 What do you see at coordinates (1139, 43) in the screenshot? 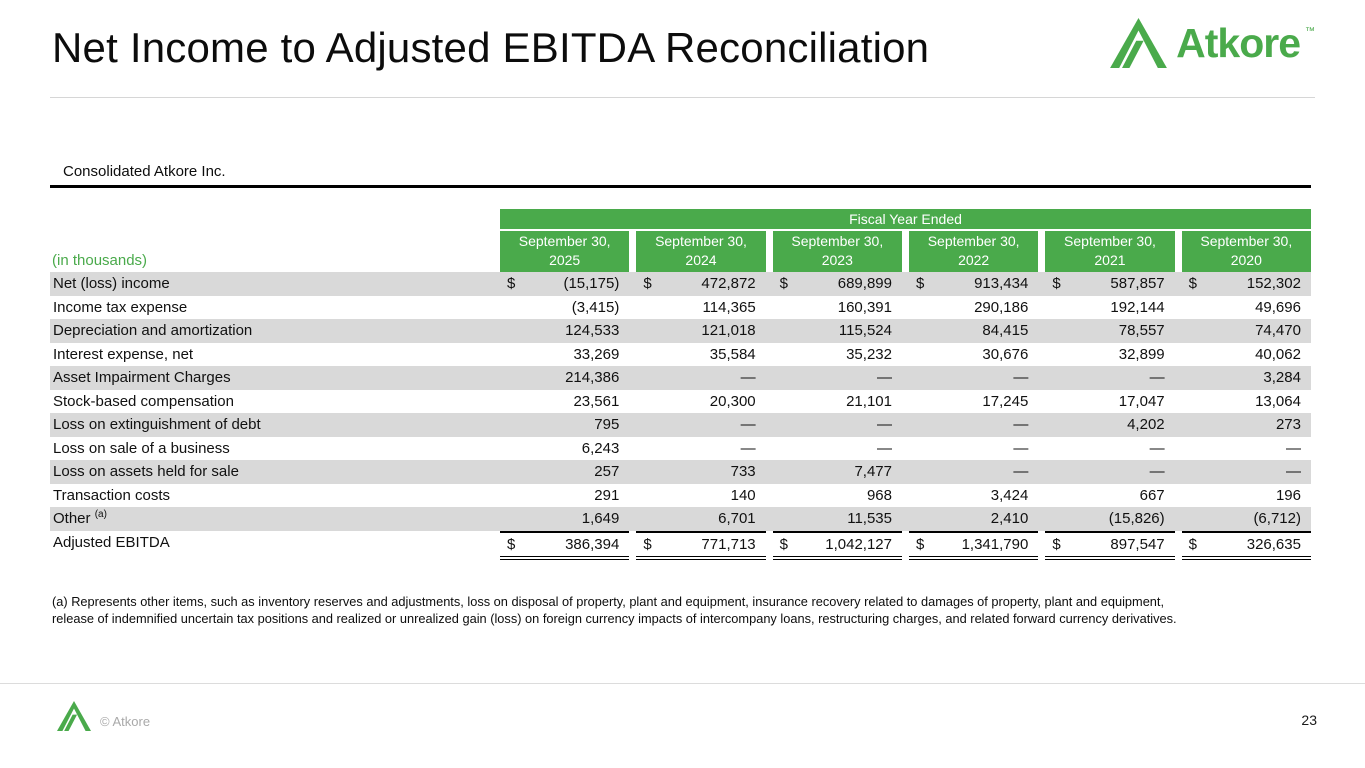
I see `atkore-triangle-icon` at bounding box center [1139, 43].